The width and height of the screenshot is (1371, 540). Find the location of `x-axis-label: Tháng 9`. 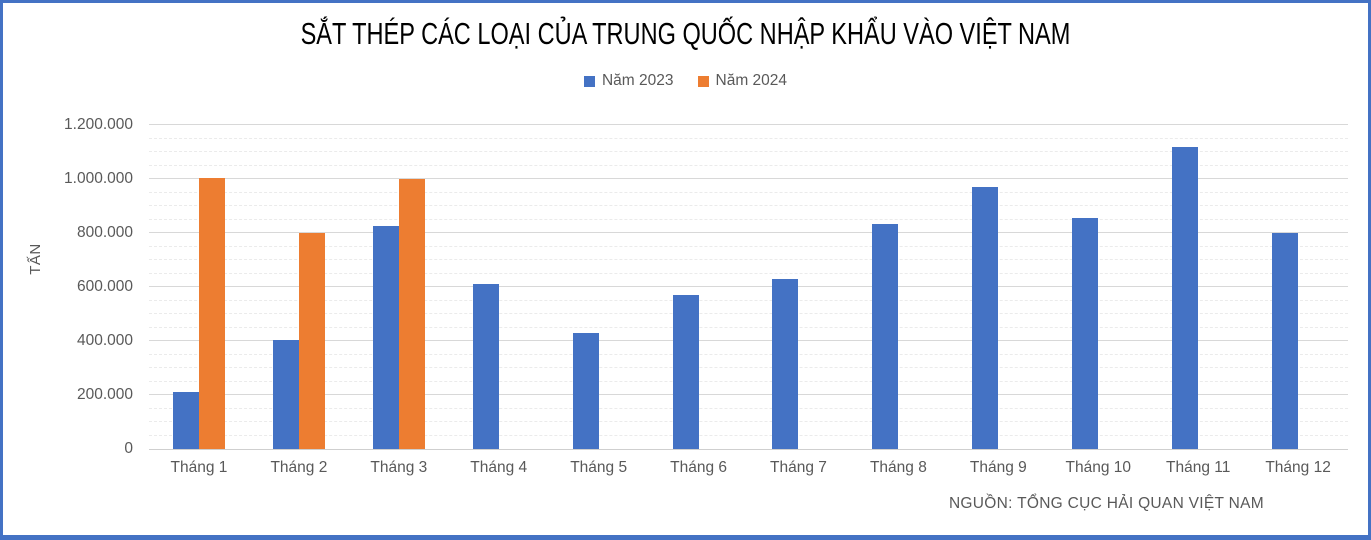

x-axis-label: Tháng 9 is located at coordinates (998, 467).